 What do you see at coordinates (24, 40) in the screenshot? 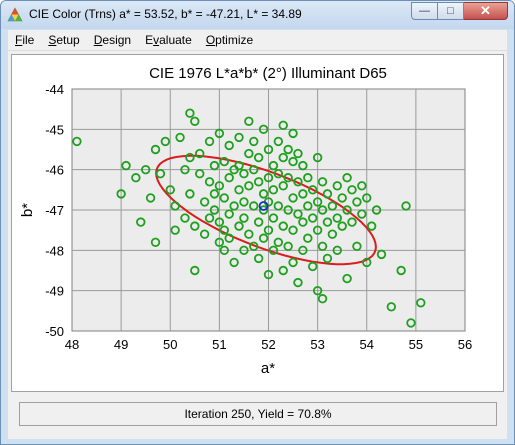
I see `menu-file: File` at bounding box center [24, 40].